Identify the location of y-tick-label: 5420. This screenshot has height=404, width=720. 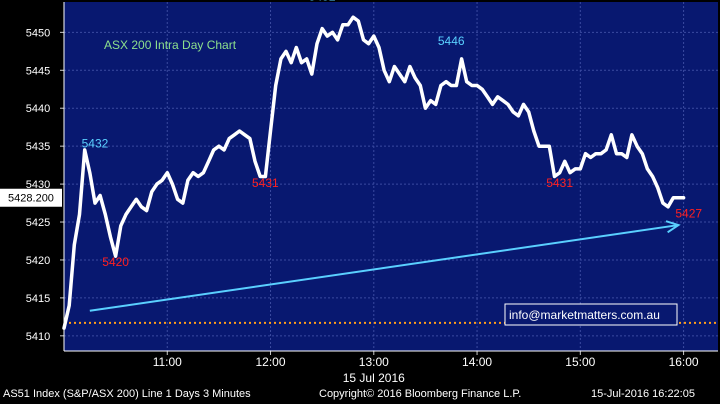
(38, 261).